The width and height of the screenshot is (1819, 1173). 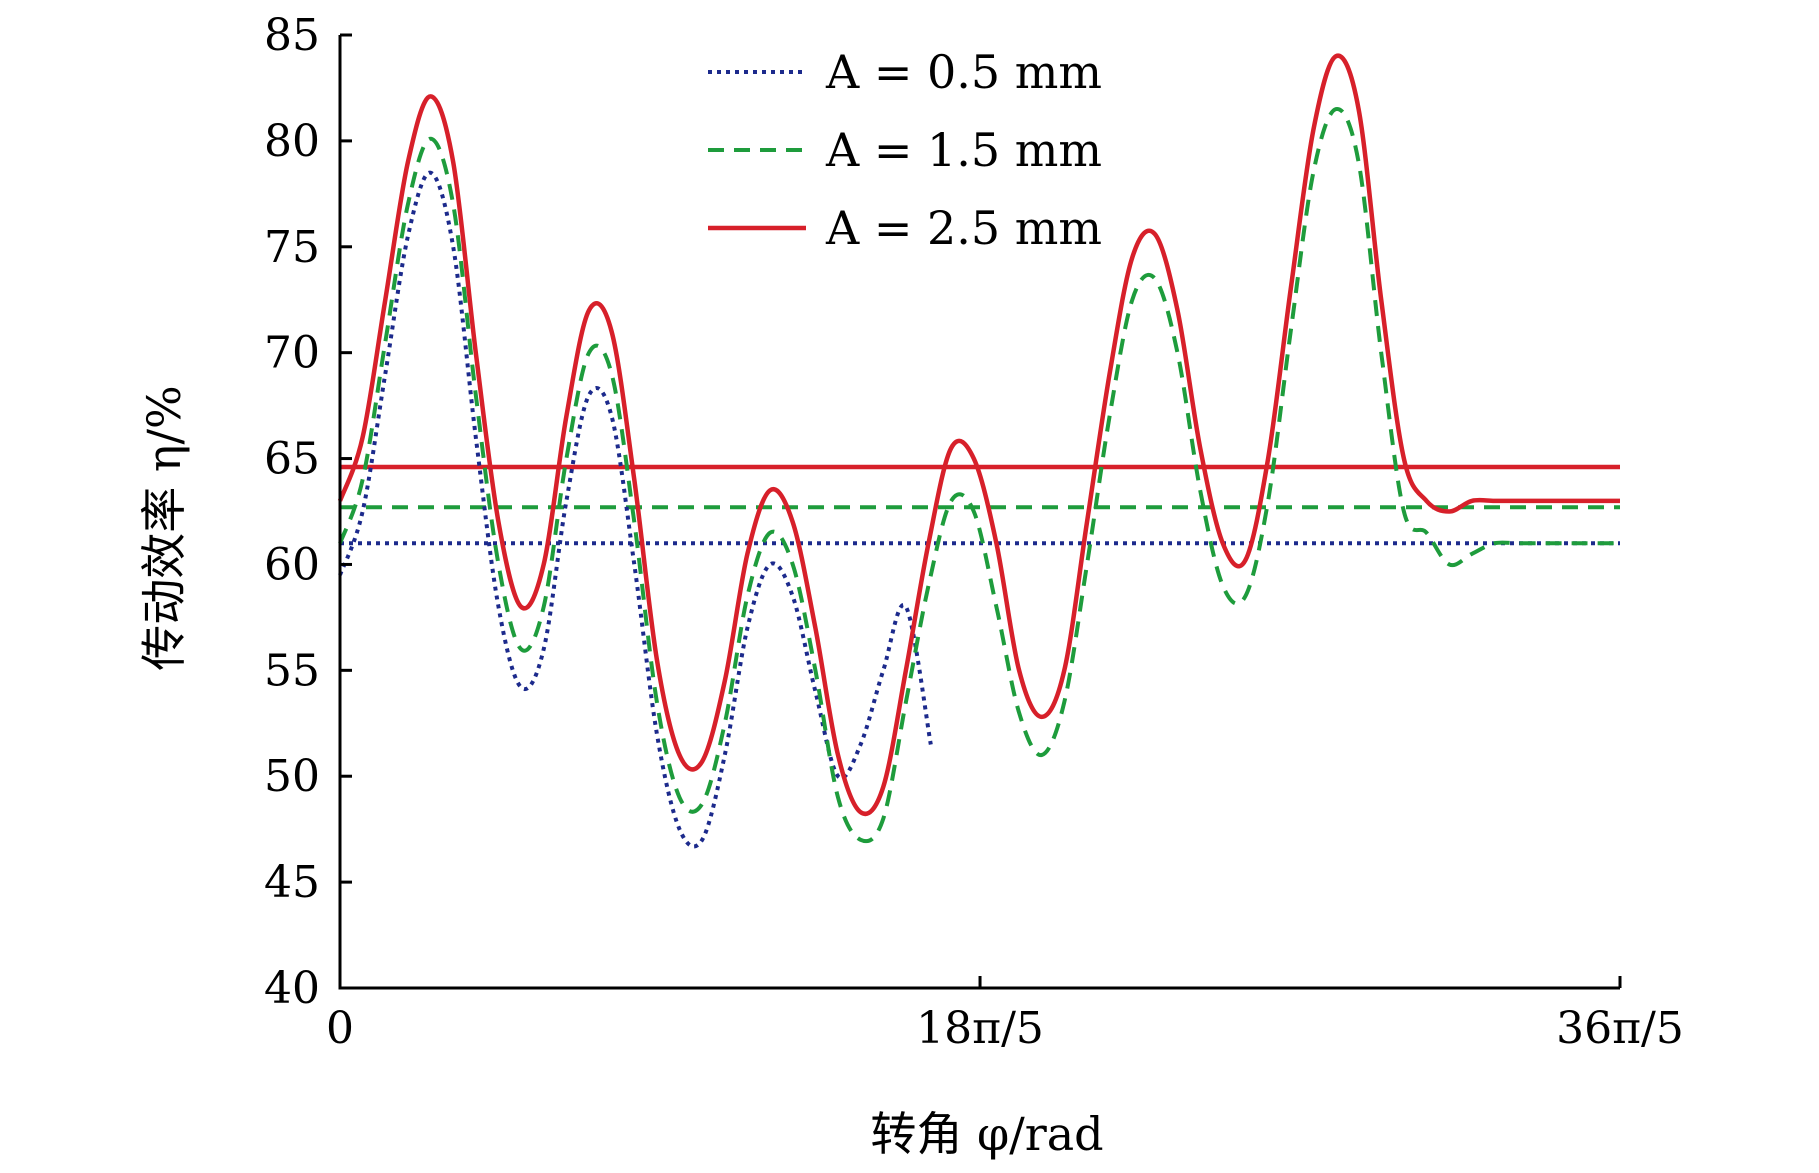 I want to click on y-tick-label: 65, so click(x=292, y=459).